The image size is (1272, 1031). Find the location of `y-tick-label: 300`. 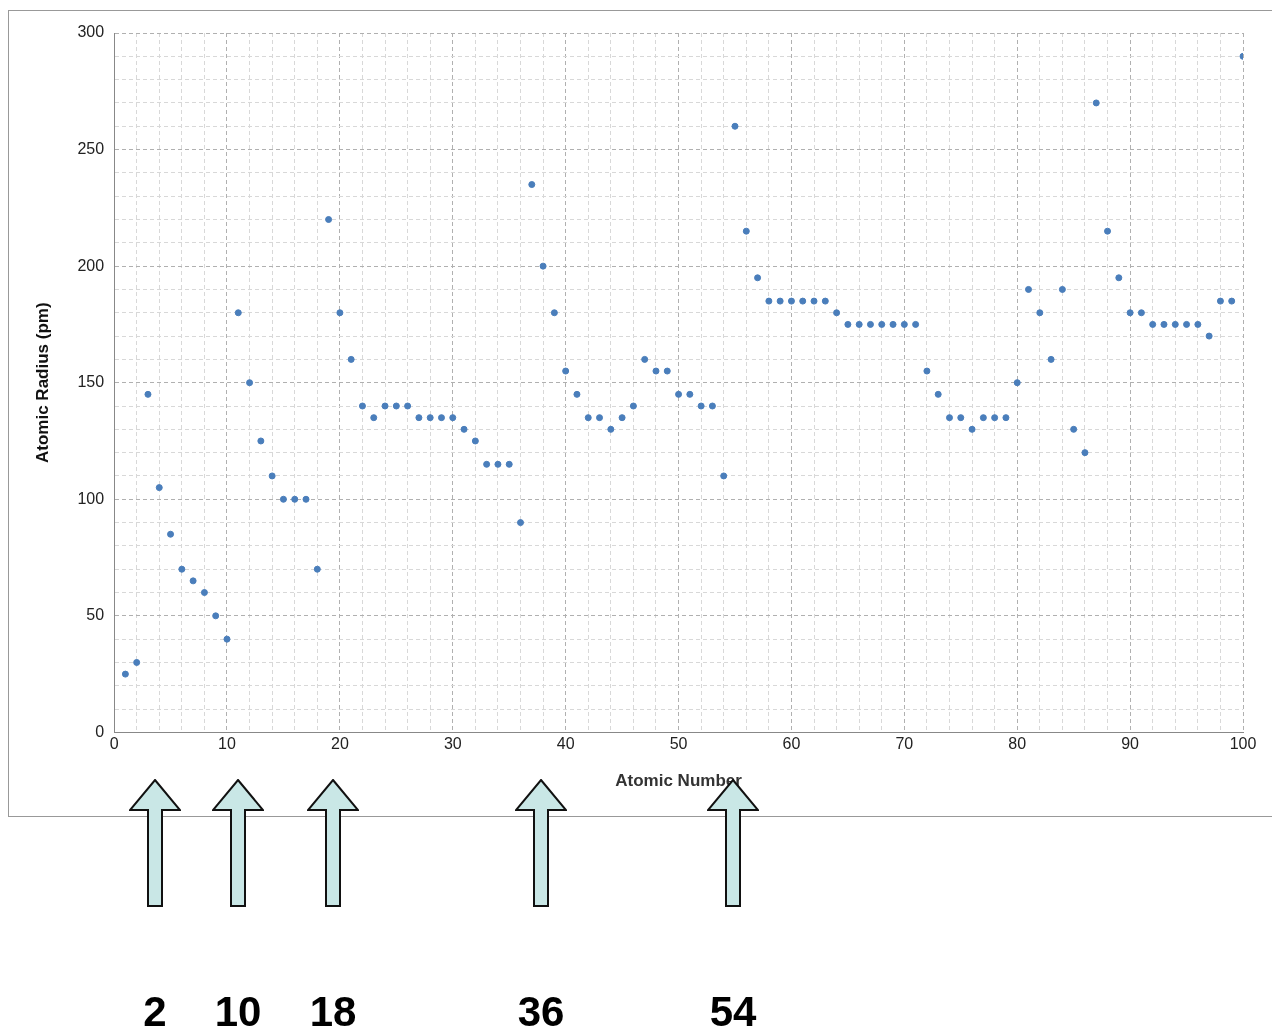

y-tick-label: 300 is located at coordinates (91, 32).